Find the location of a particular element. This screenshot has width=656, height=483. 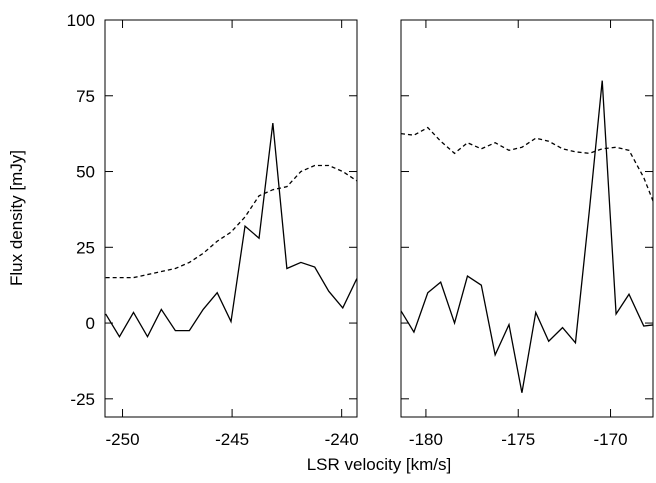

y-tick-label: 75 is located at coordinates (85, 96).